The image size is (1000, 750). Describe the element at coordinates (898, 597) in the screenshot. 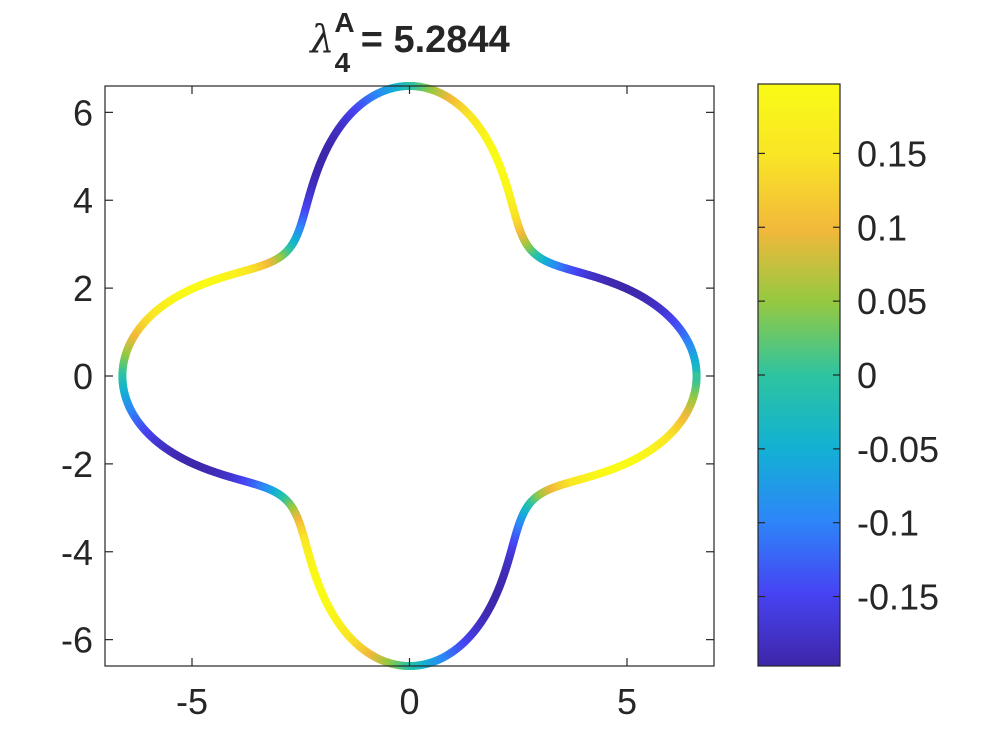

I see `colorbar-tick-label: -0.15` at that location.